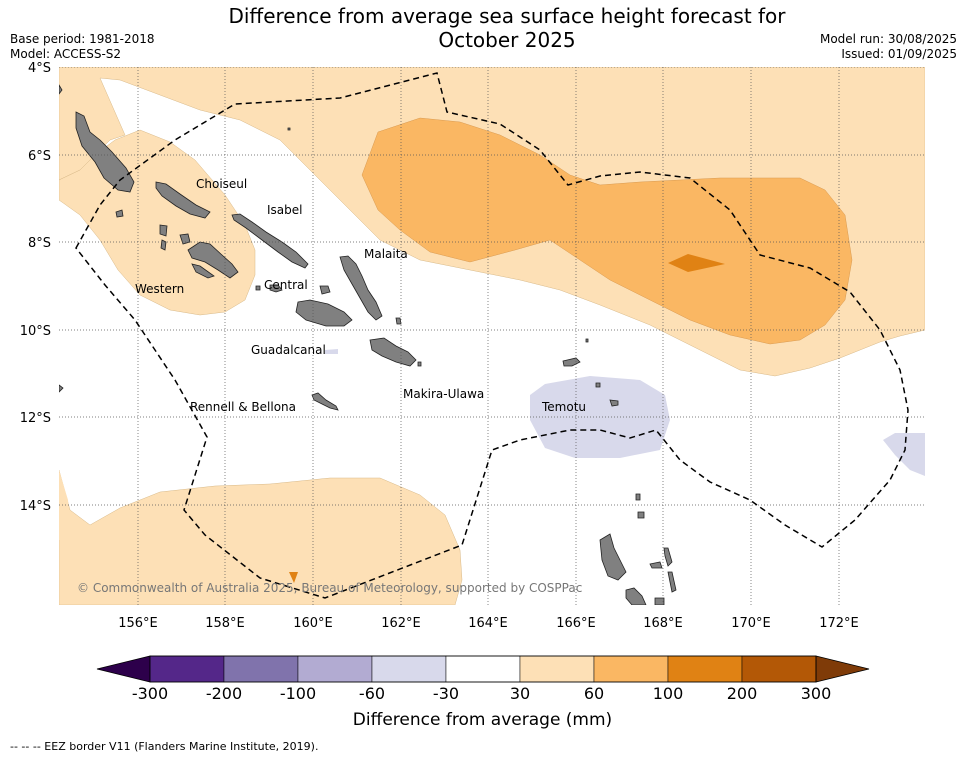 This screenshot has height=758, width=965. I want to click on island-choiseul, so click(183, 200).